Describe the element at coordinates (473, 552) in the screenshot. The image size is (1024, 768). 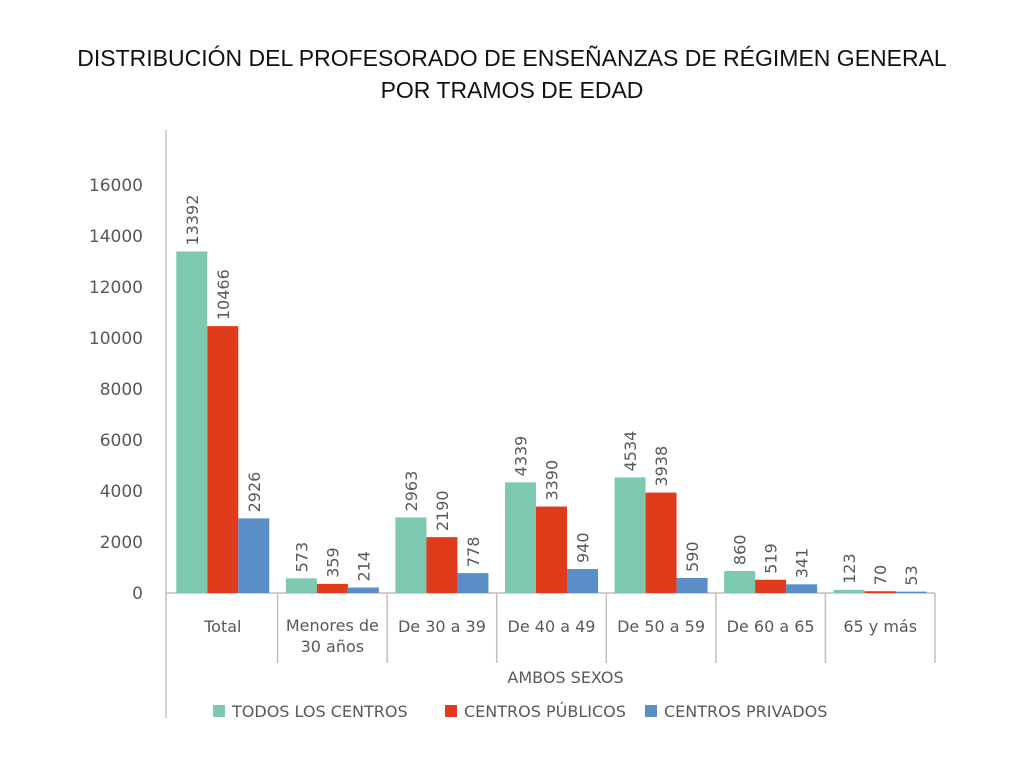
I see `data-label: 778` at that location.